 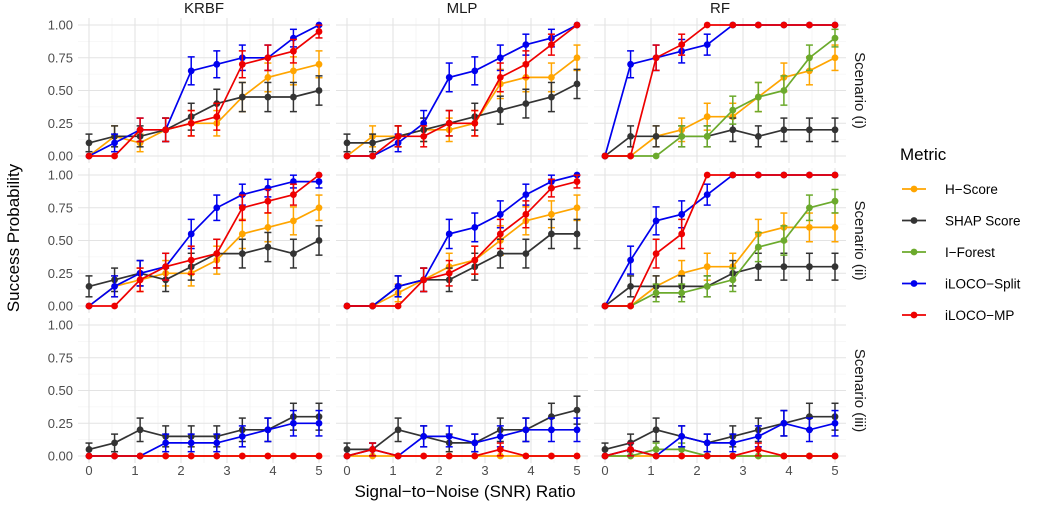 I want to click on legend-label: iLOCO−MP, so click(x=979, y=315).